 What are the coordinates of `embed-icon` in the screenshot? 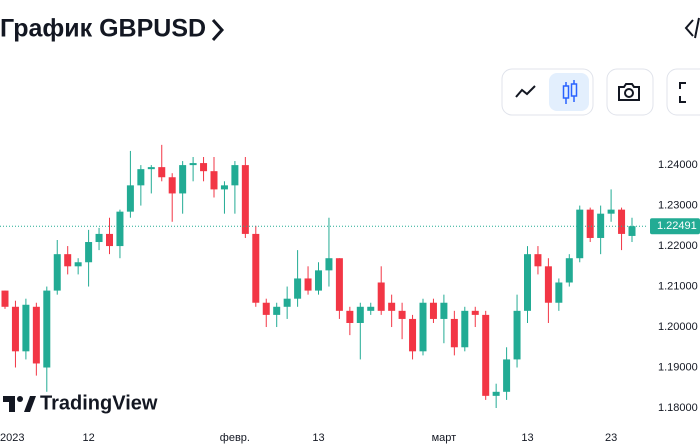 It's located at (692, 28).